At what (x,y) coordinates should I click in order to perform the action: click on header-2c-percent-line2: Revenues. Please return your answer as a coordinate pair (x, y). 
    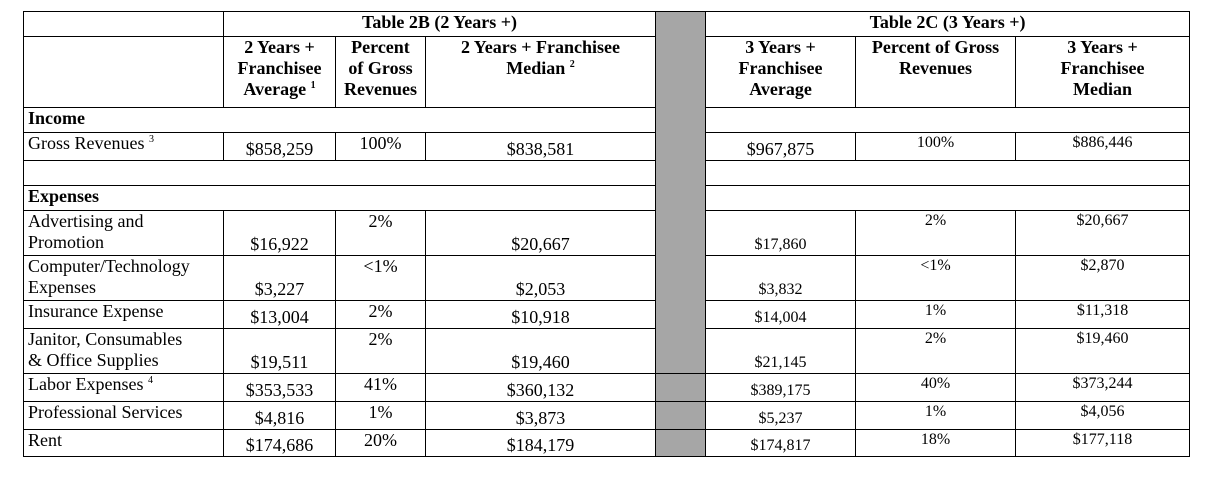
    Looking at the image, I should click on (936, 68).